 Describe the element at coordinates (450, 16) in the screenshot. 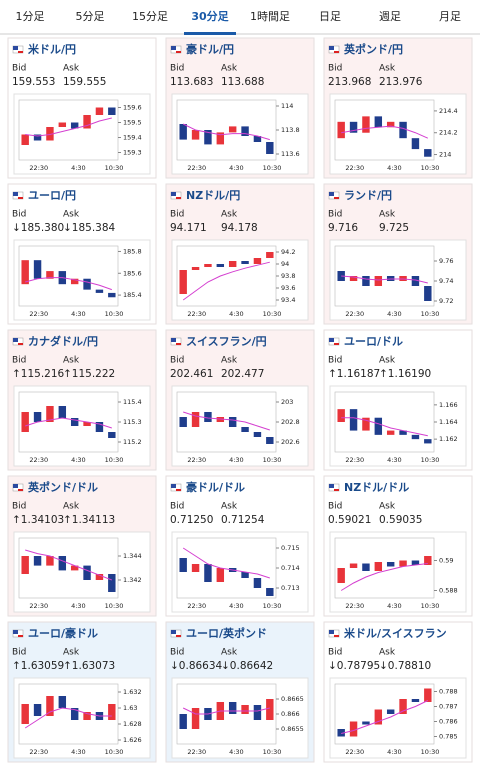

I see `tab: 月足` at that location.